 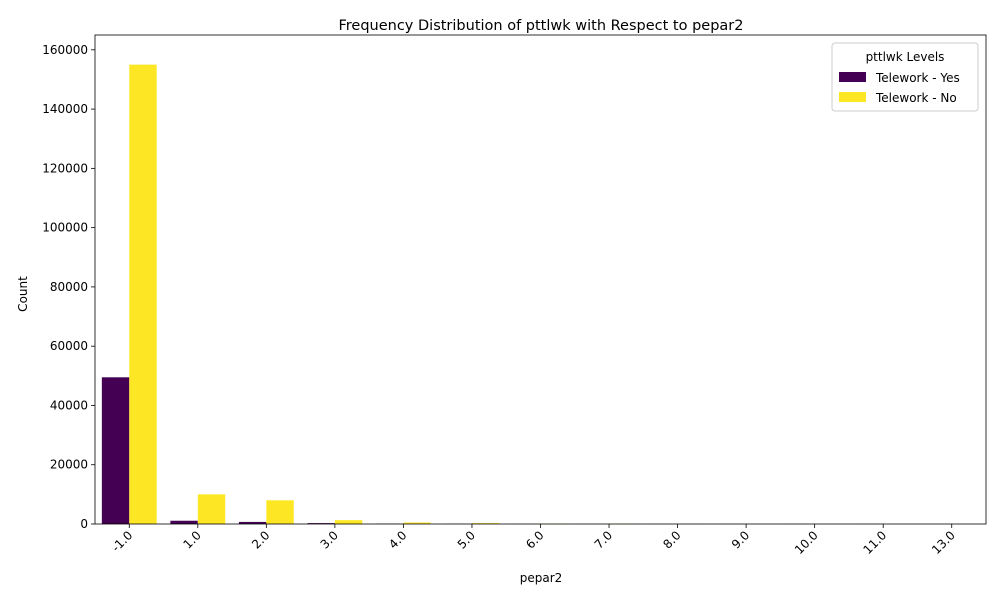 I want to click on y-tick-label-1: 20000, so click(x=69, y=465).